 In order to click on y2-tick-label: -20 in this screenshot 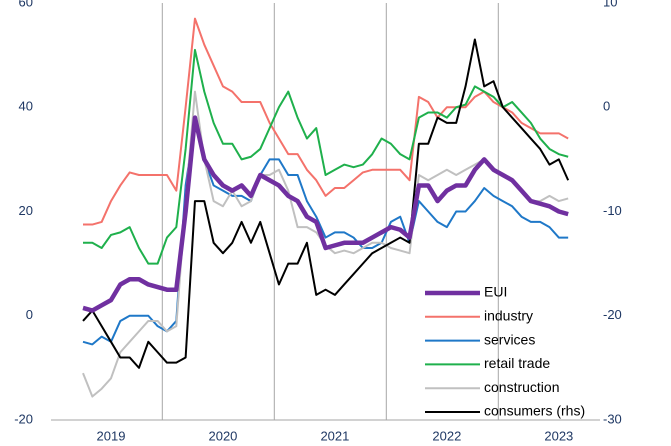, I will do `click(612, 314)`.